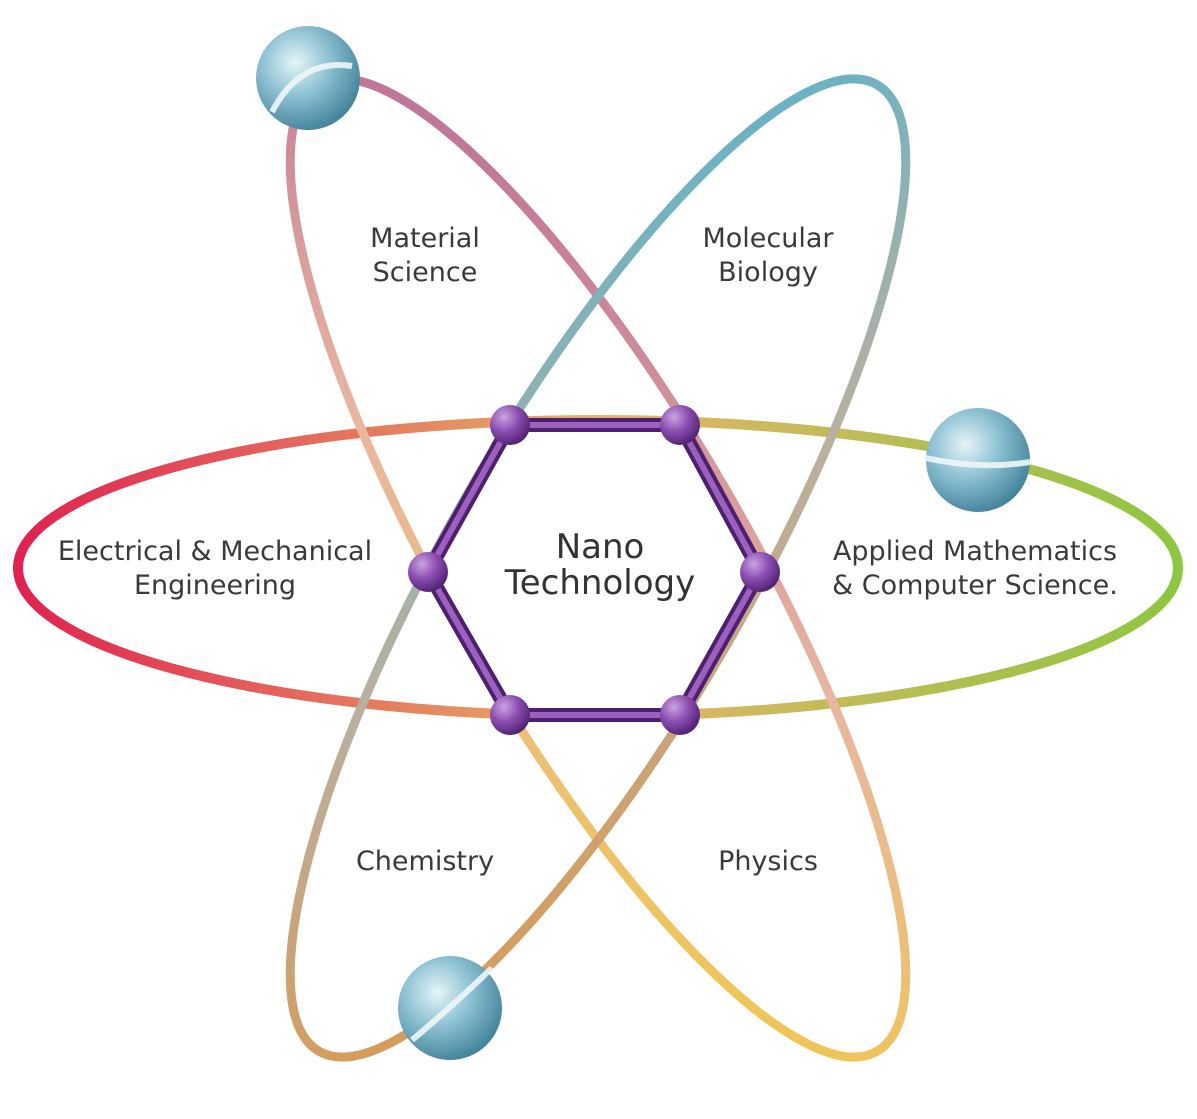 The image size is (1197, 1119). I want to click on label-line: Applied Mathematics, so click(975, 551).